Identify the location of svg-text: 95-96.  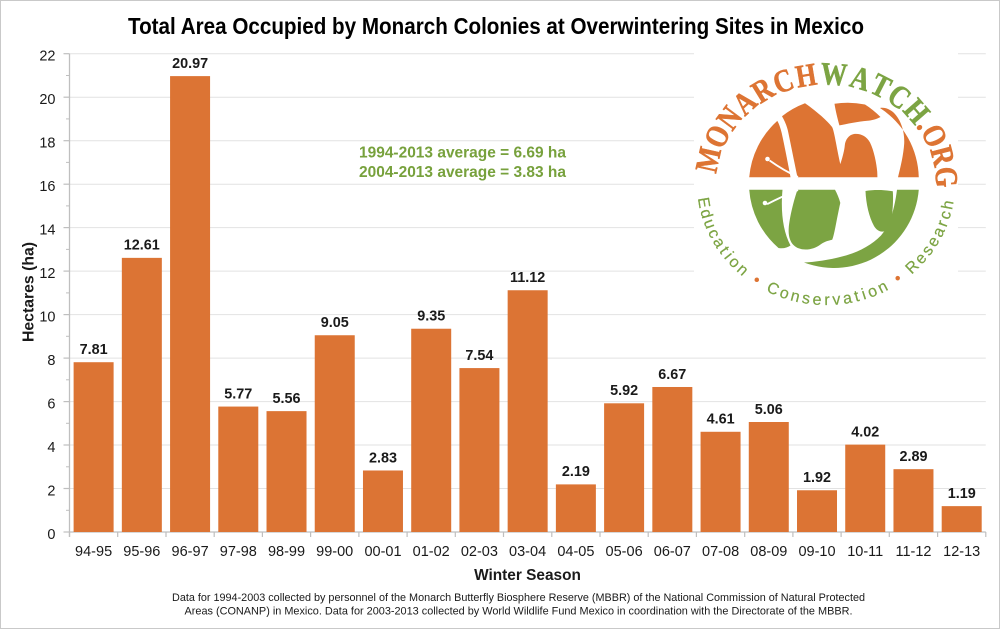
(141, 552).